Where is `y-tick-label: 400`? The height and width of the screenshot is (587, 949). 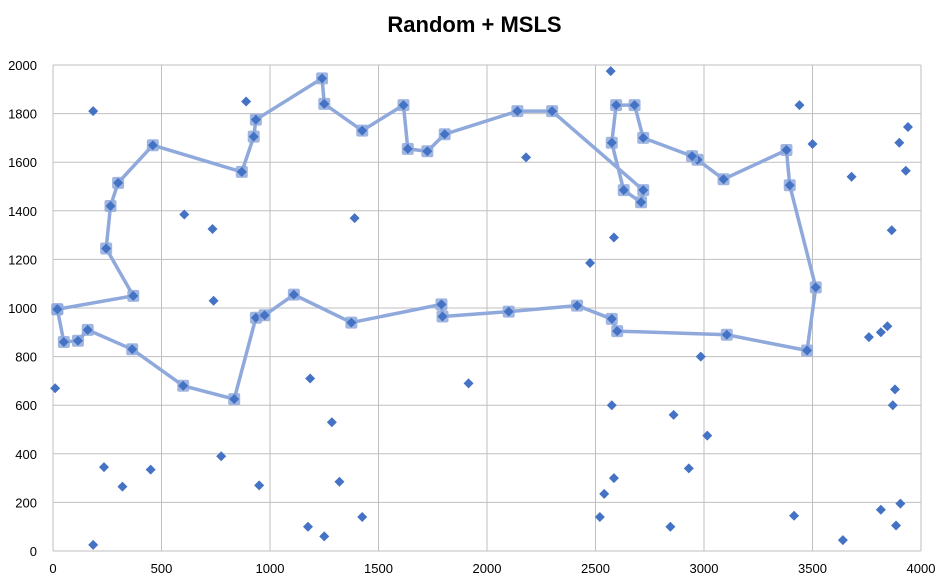 y-tick-label: 400 is located at coordinates (26, 454).